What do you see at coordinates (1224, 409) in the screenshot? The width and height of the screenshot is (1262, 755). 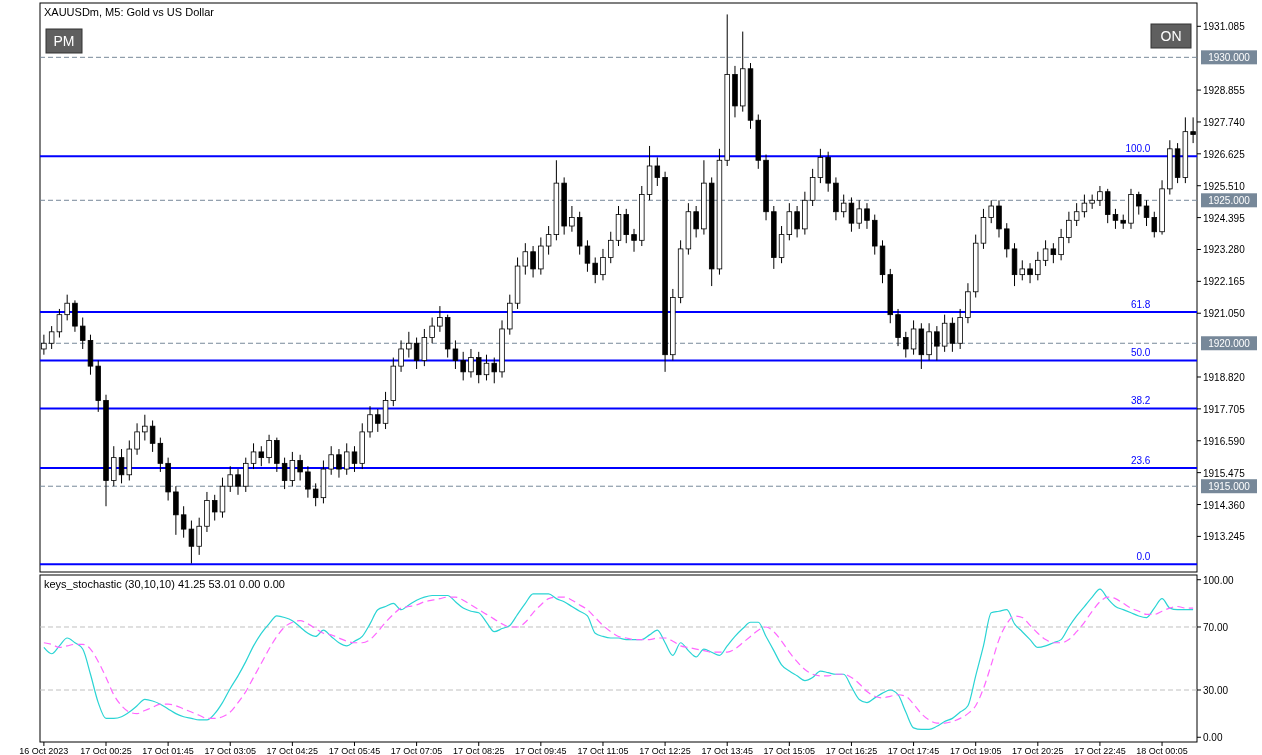 I see `y-tick-label: 1917.705` at bounding box center [1224, 409].